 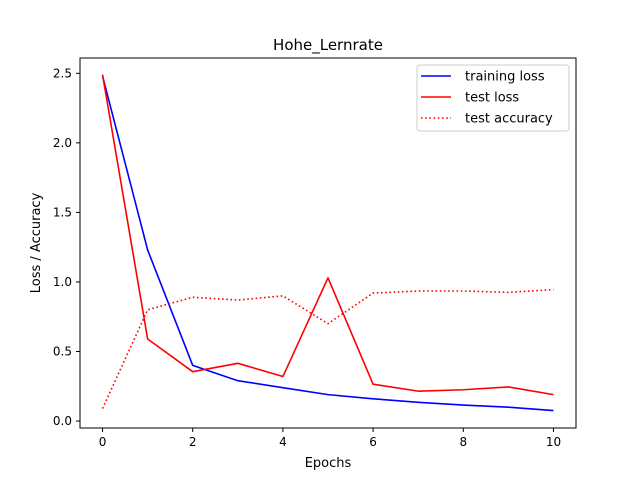 I want to click on x-tick-label: 10, so click(x=553, y=442).